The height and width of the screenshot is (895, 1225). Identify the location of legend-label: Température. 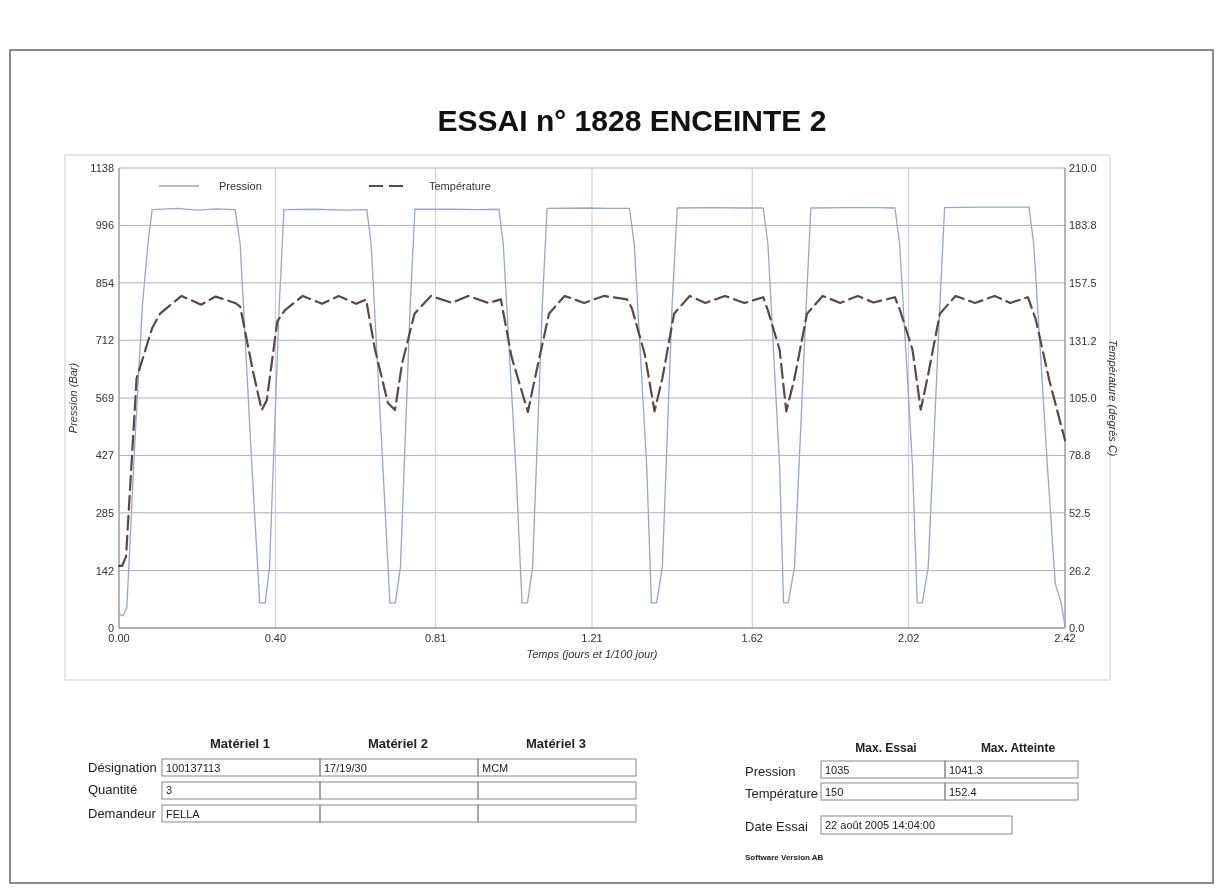
(460, 186).